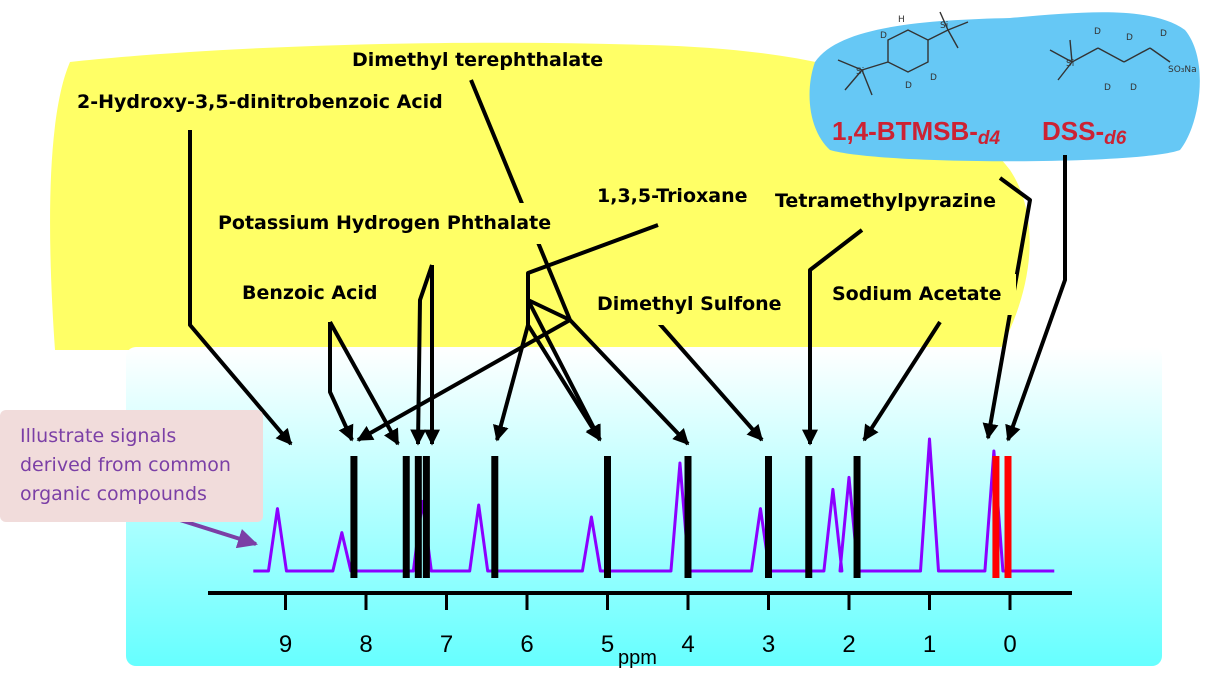 This screenshot has width=1216, height=688. What do you see at coordinates (385, 223) in the screenshot?
I see `label-potassium-hydrogen-phthalate: Potassium Hydrogen Phthalate` at bounding box center [385, 223].